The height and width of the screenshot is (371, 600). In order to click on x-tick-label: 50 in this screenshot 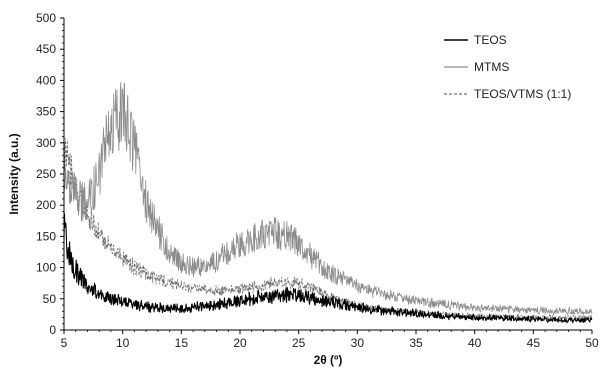, I will do `click(592, 343)`.